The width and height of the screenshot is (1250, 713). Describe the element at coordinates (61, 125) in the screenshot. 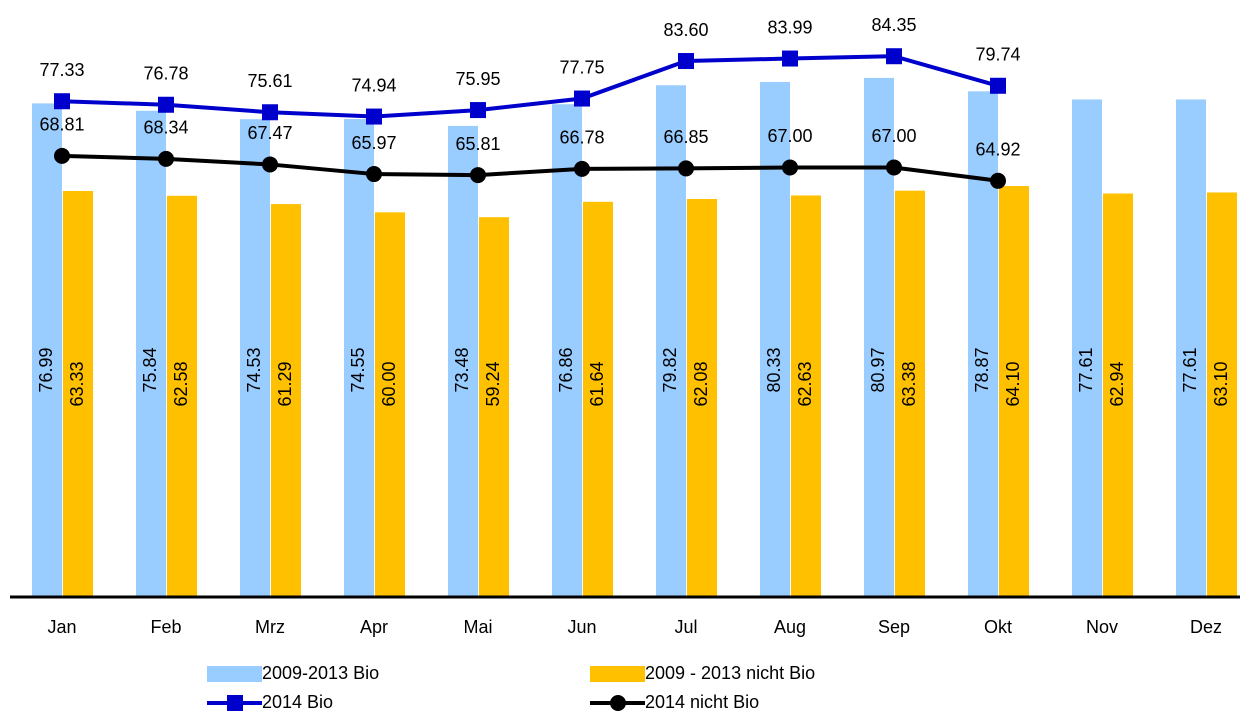

I see `line-value-label: 68.81` at that location.